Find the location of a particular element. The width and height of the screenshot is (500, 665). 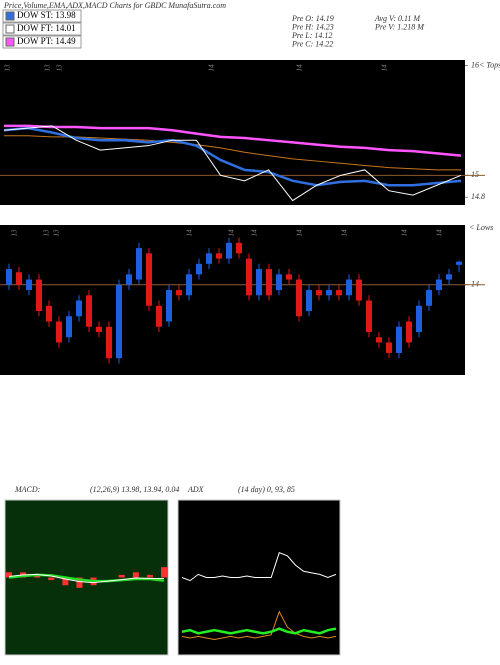

panel-subtitle: (12,26,9) 13.98, 13.94, 0.04 is located at coordinates (134, 489).